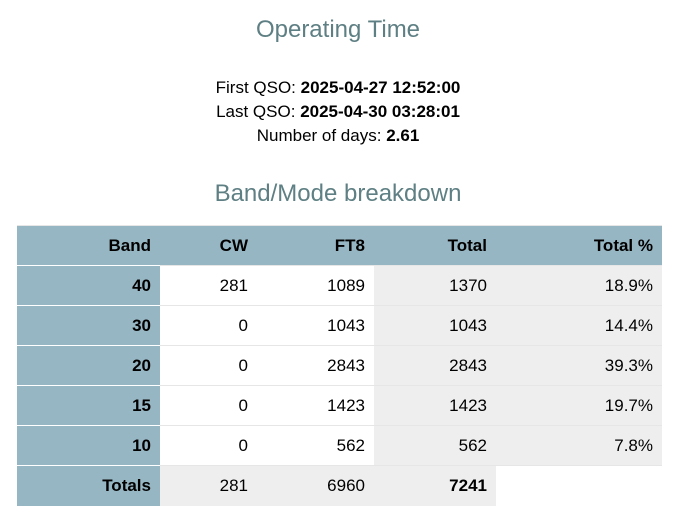  What do you see at coordinates (88, 445) in the screenshot?
I see `cell: 10` at bounding box center [88, 445].